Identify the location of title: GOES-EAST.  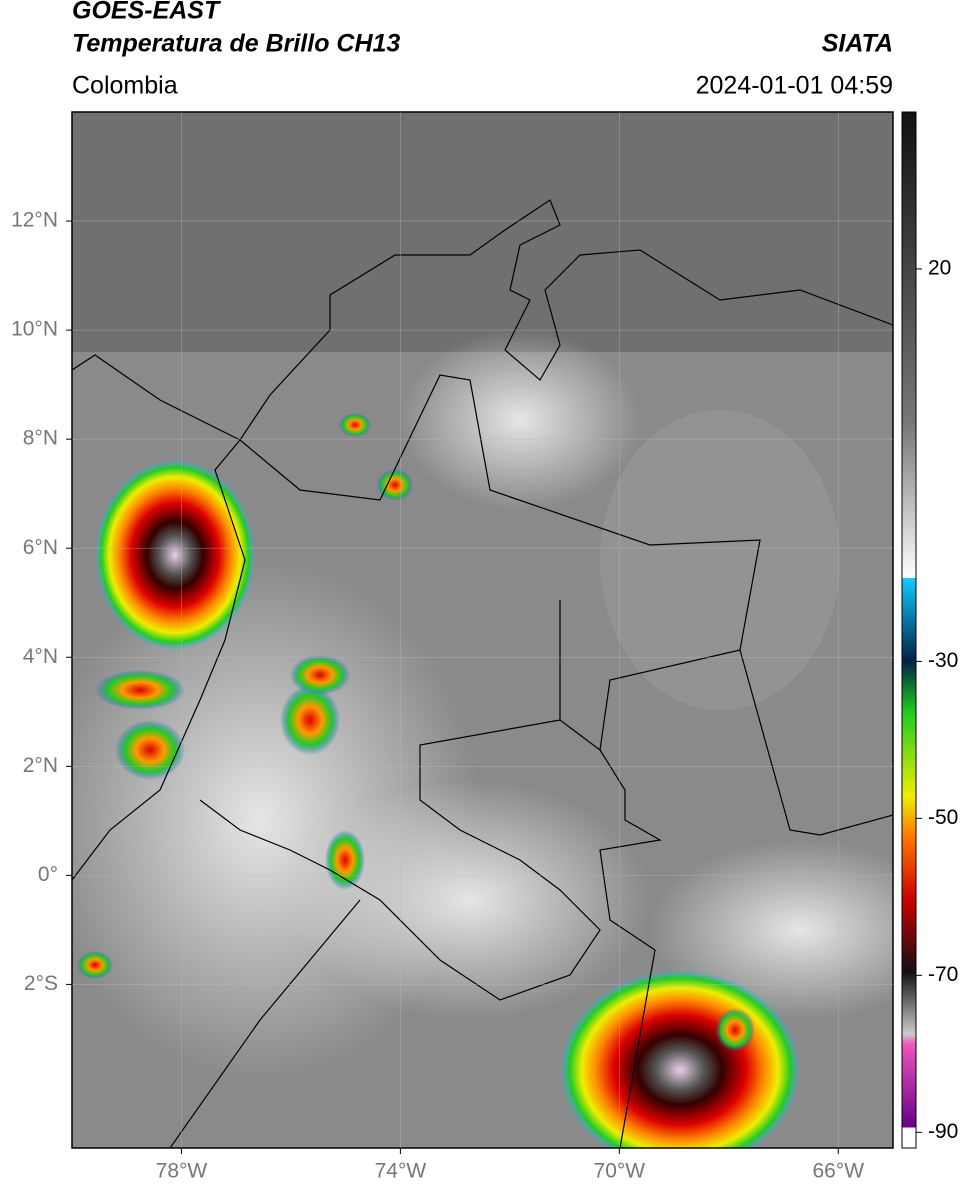
(147, 12).